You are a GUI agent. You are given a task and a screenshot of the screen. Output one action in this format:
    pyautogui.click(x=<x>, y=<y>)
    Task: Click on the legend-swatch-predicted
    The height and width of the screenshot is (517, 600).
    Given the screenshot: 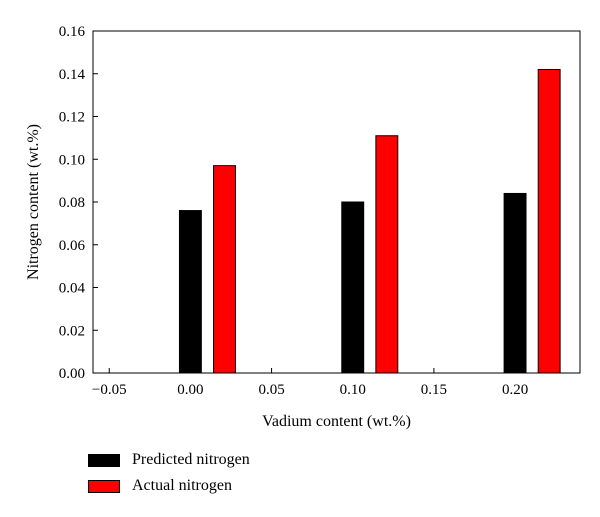 What is the action you would take?
    pyautogui.click(x=104, y=460)
    